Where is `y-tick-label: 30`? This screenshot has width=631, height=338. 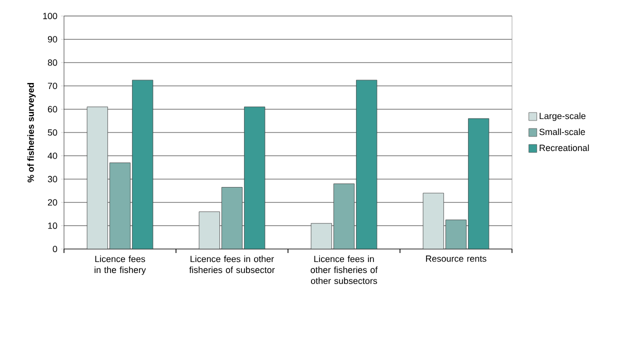 y-tick-label: 30 is located at coordinates (53, 179).